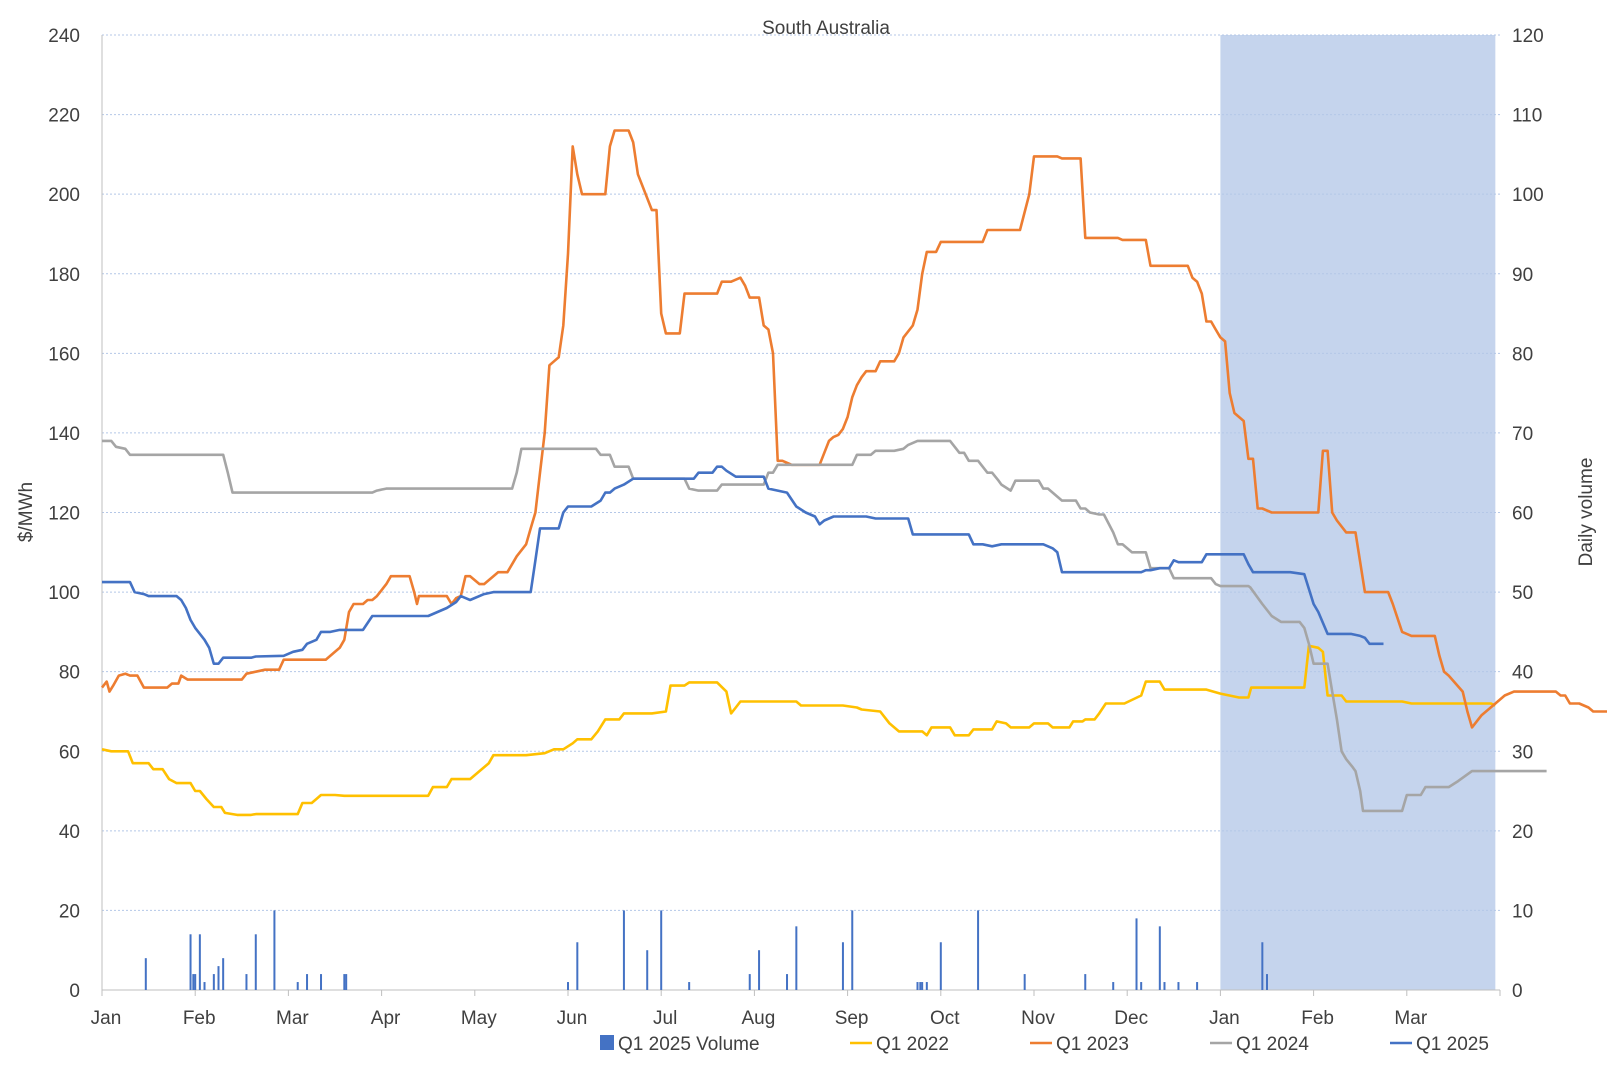 Image resolution: width=1607 pixels, height=1077 pixels. Describe the element at coordinates (798, 730) in the screenshot. I see `series-line-q1-2022` at that location.